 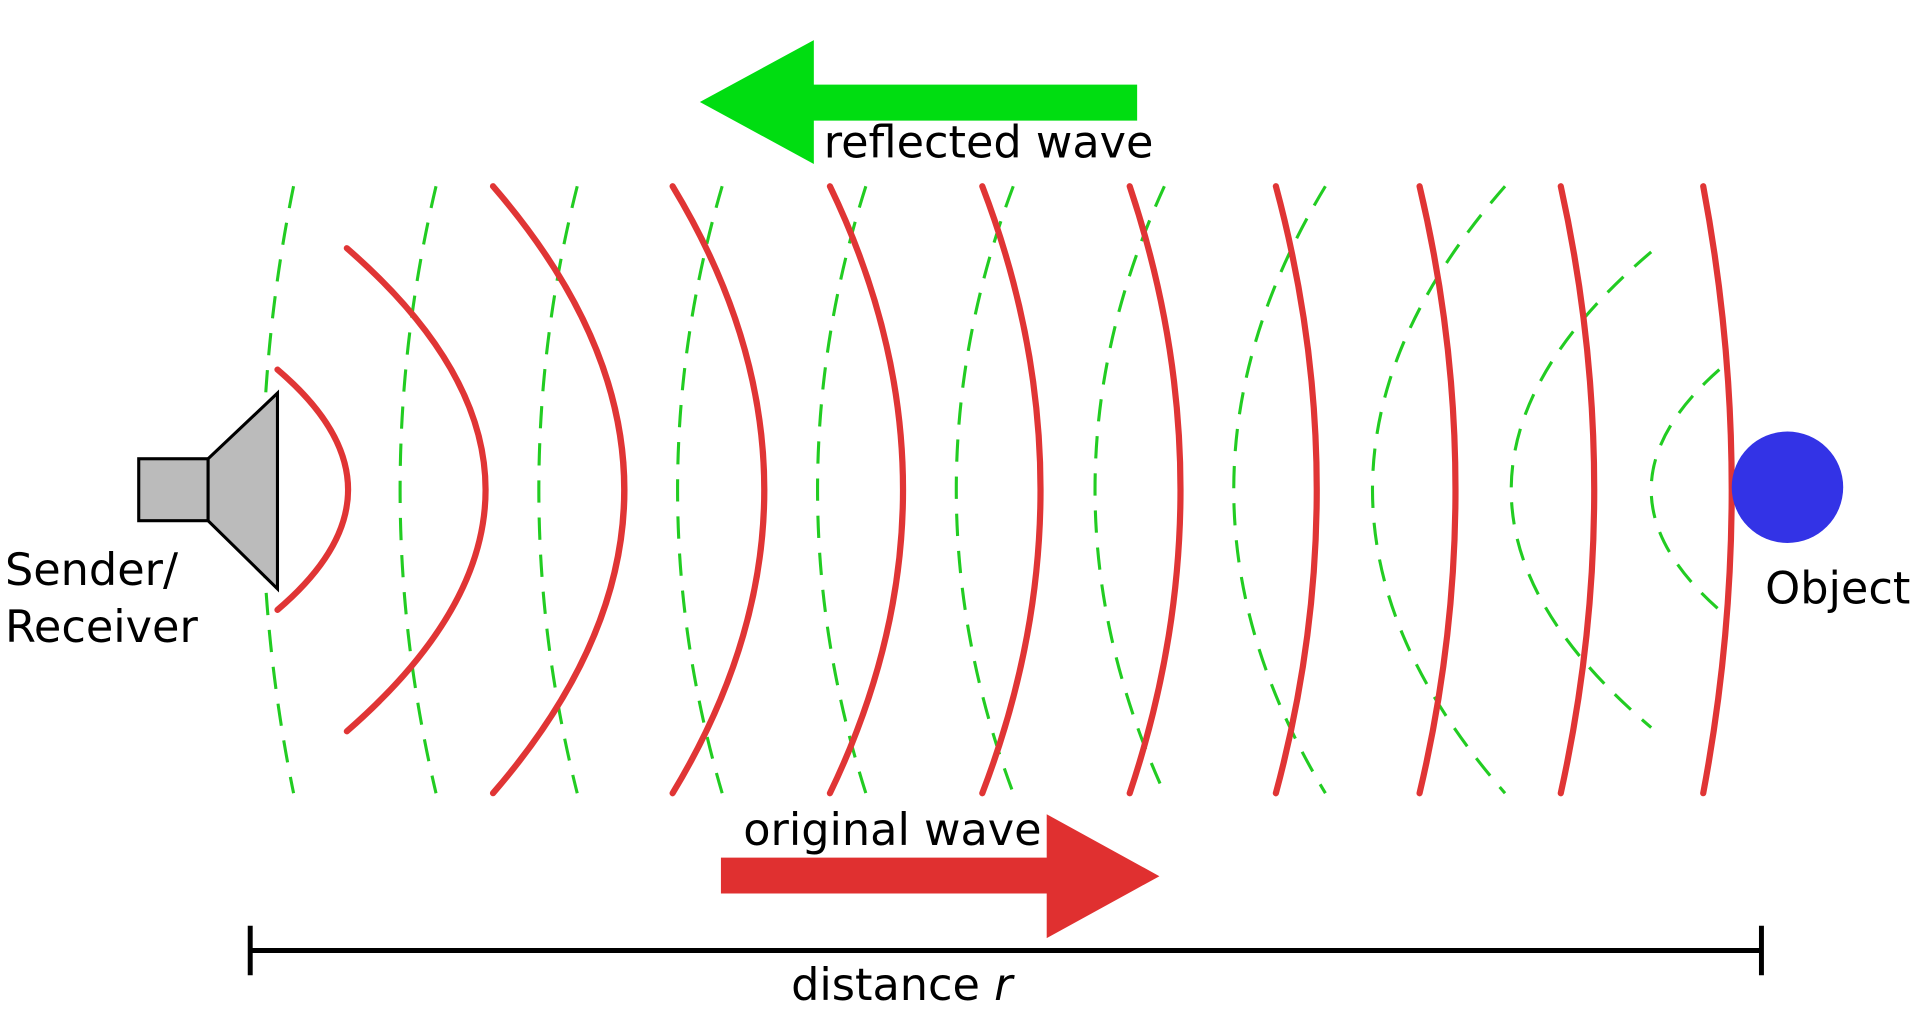 What do you see at coordinates (173, 490) in the screenshot?
I see `speaker-body` at bounding box center [173, 490].